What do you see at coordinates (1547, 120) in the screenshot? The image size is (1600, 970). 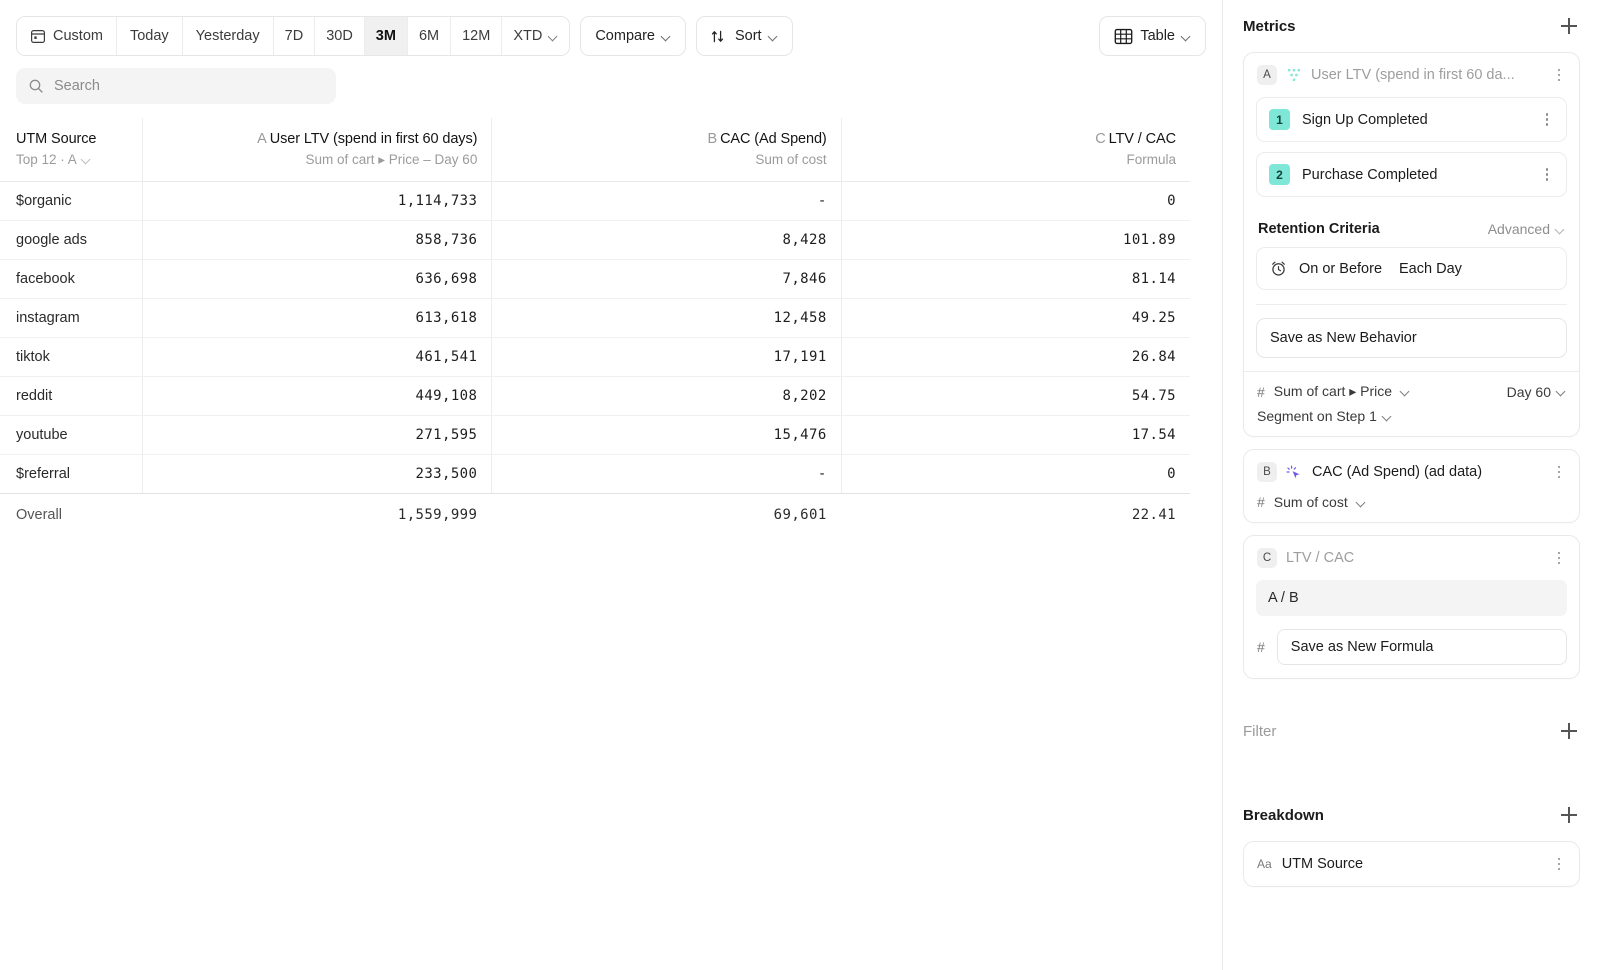 I see `step-1-menu-button` at bounding box center [1547, 120].